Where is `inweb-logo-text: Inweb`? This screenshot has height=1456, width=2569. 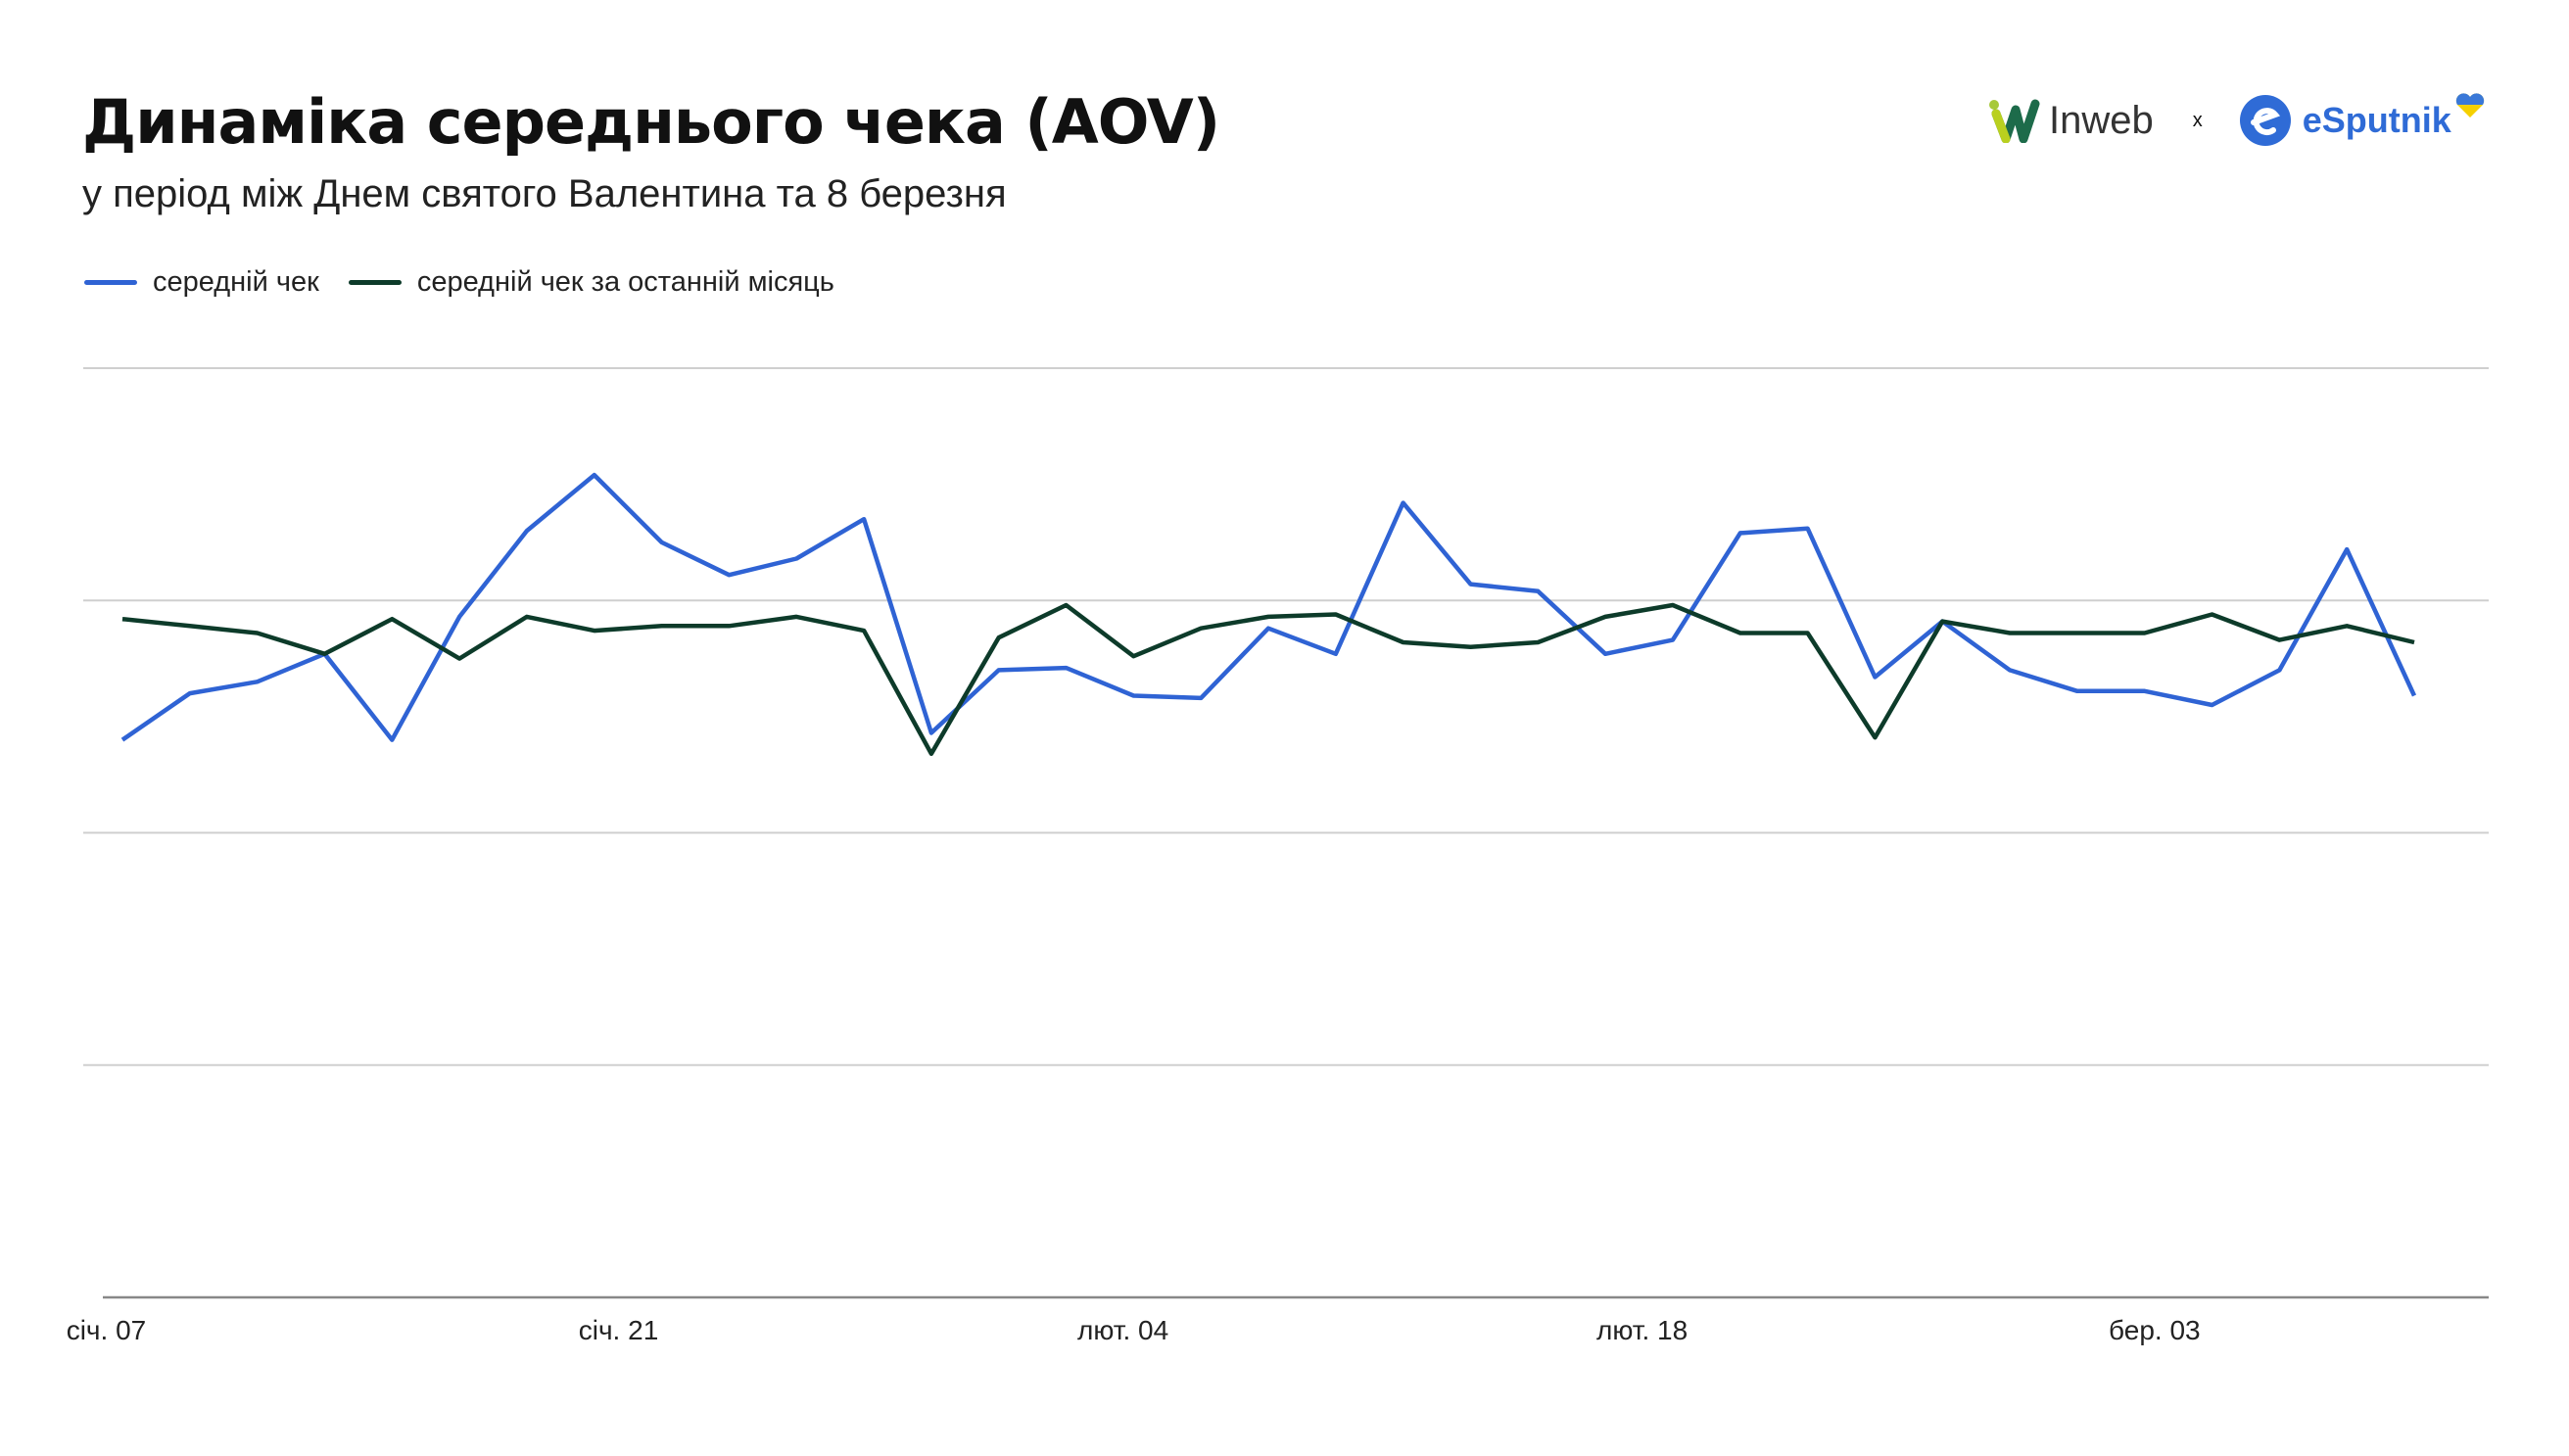
inweb-logo-text: Inweb is located at coordinates (2102, 120).